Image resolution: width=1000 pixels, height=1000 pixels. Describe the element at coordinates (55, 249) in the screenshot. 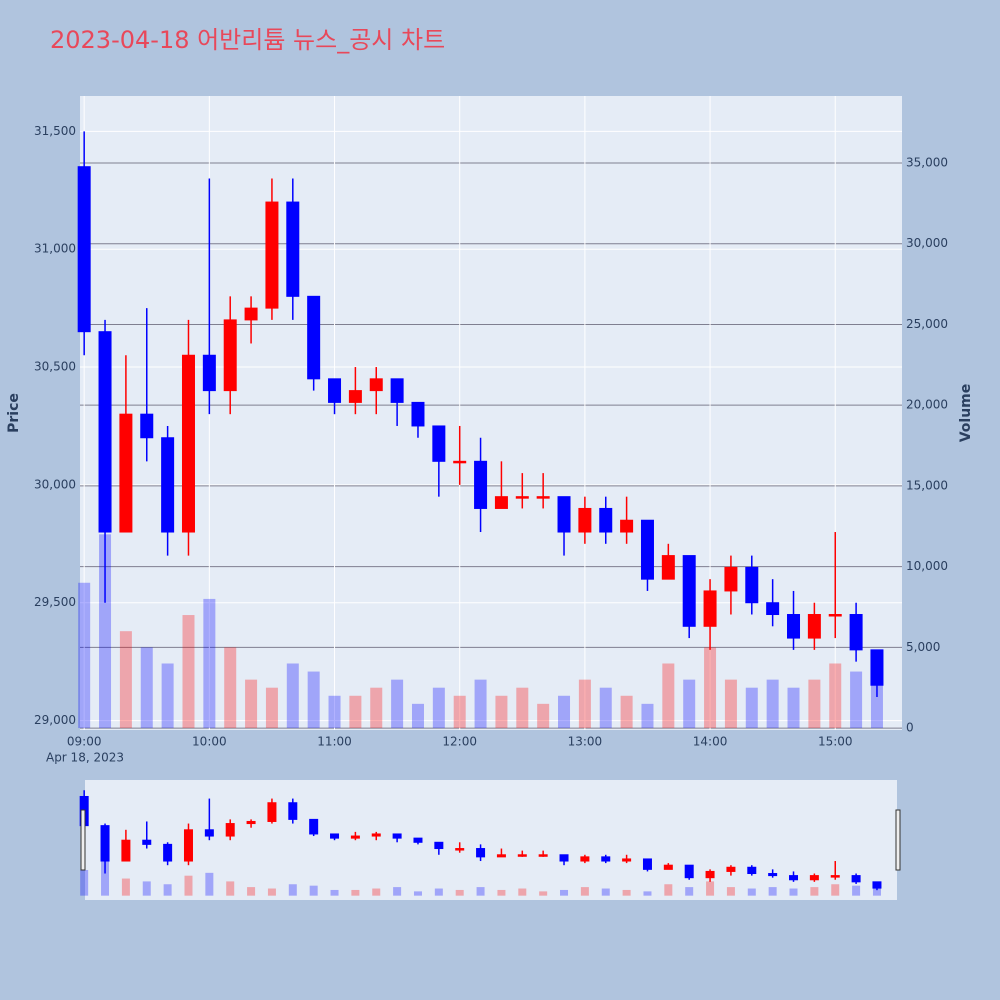

I see `y-tick-label: 31,000` at that location.